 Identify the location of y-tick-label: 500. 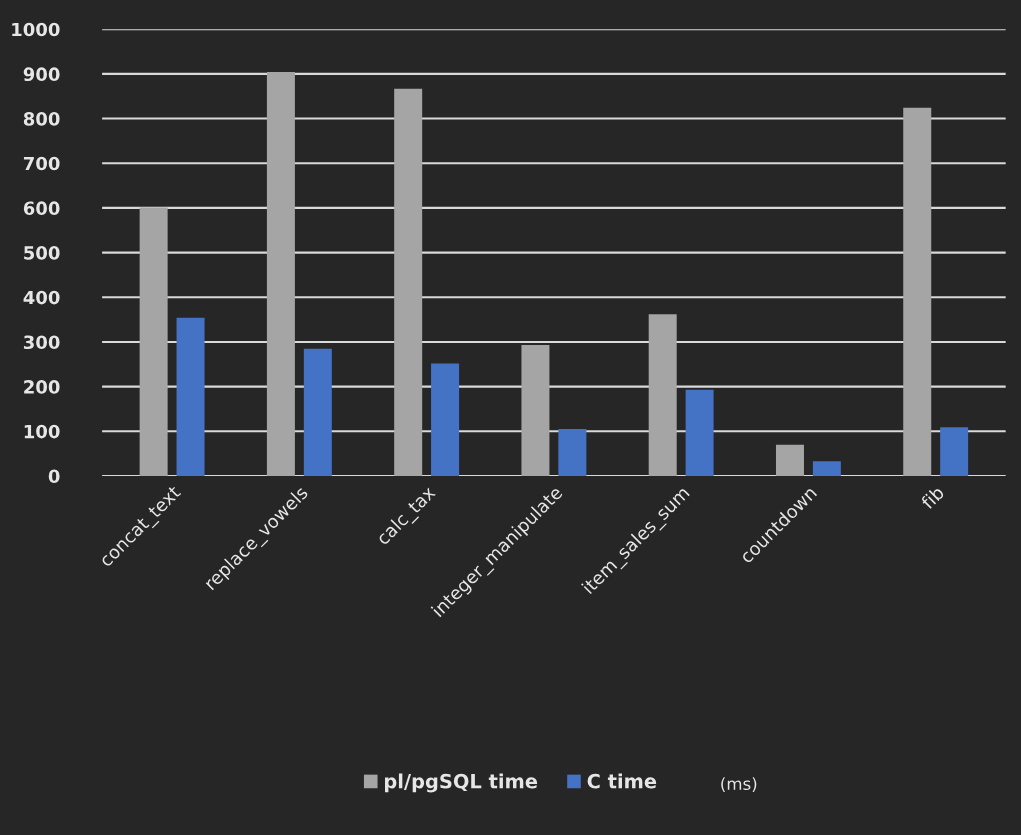
(42, 253).